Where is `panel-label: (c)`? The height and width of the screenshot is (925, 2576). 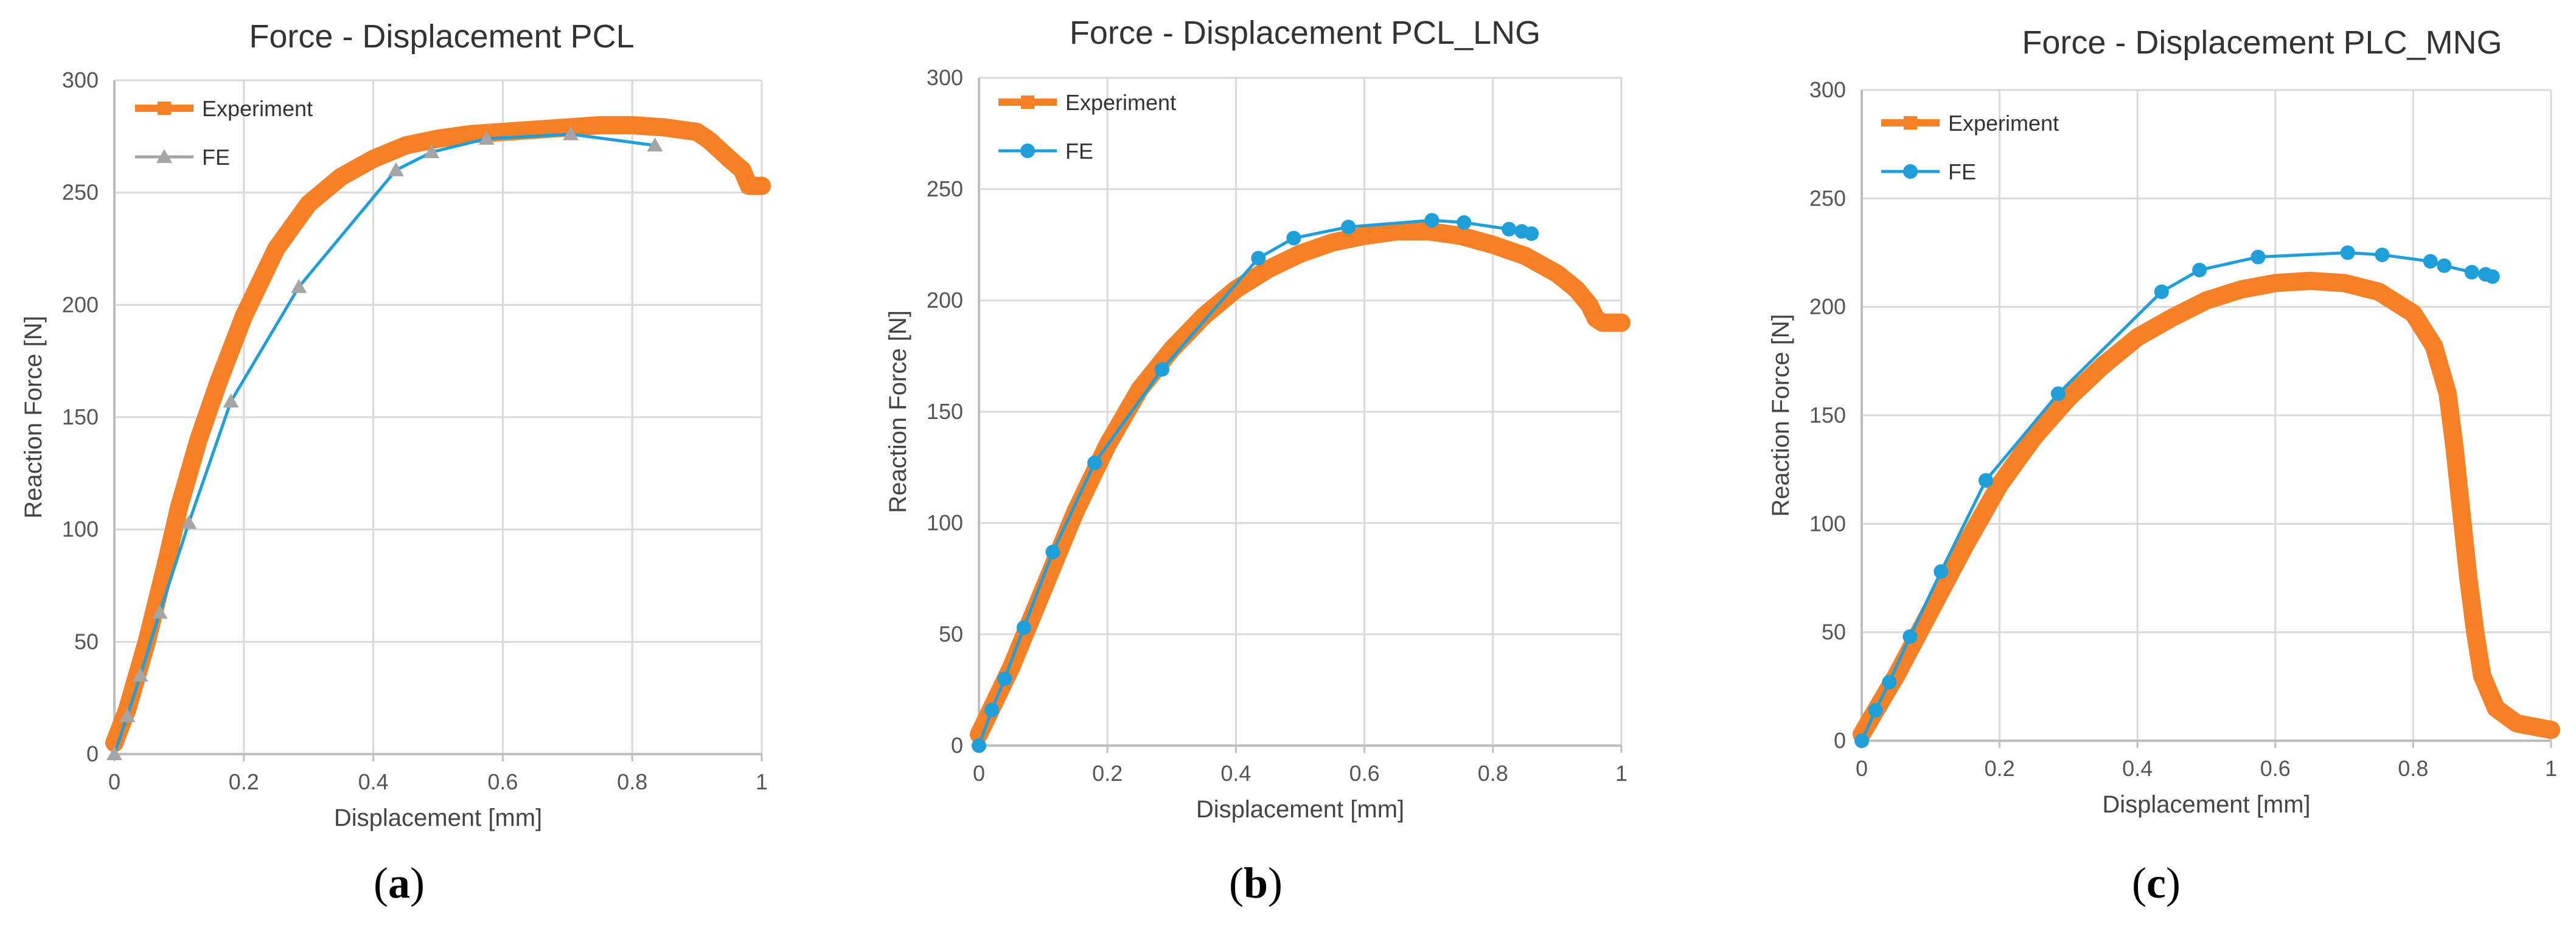 panel-label: (c) is located at coordinates (2156, 883).